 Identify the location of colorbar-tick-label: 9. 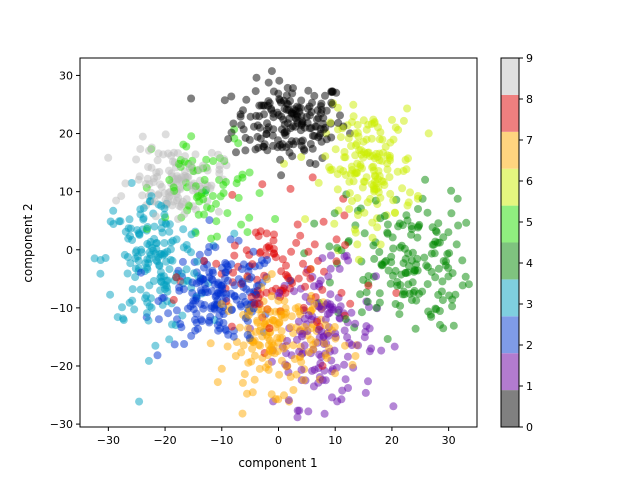
(529, 58).